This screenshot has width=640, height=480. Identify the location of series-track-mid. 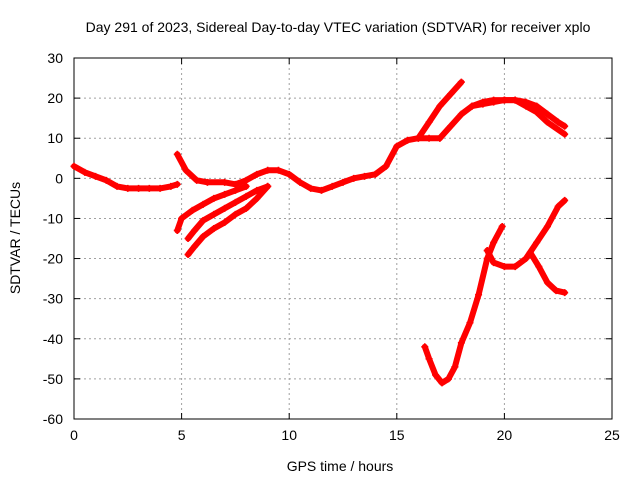
(308, 164).